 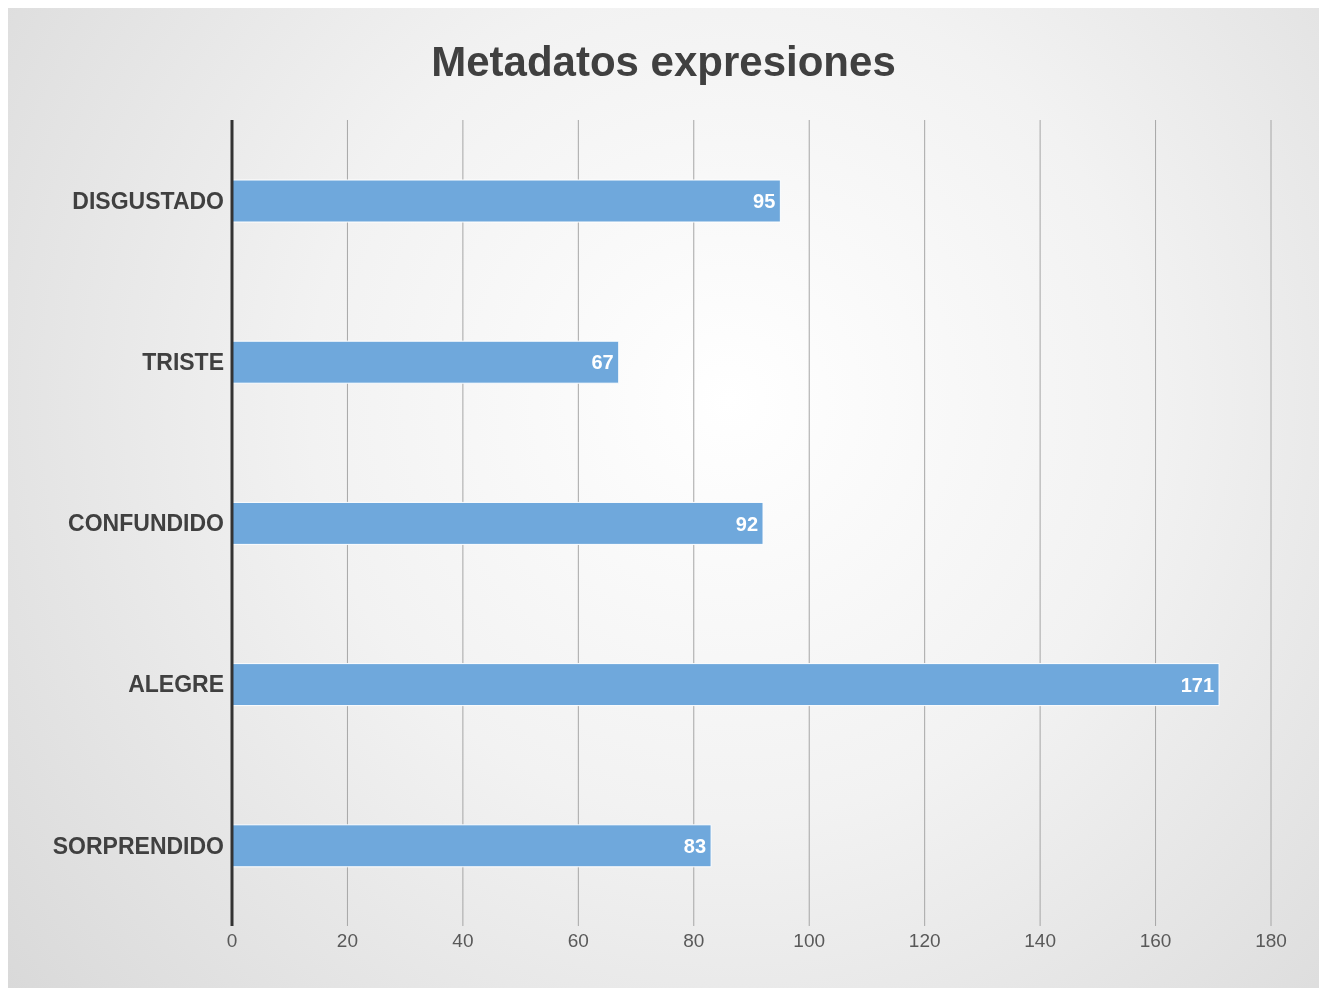 What do you see at coordinates (1197, 684) in the screenshot?
I see `data-label: 171` at bounding box center [1197, 684].